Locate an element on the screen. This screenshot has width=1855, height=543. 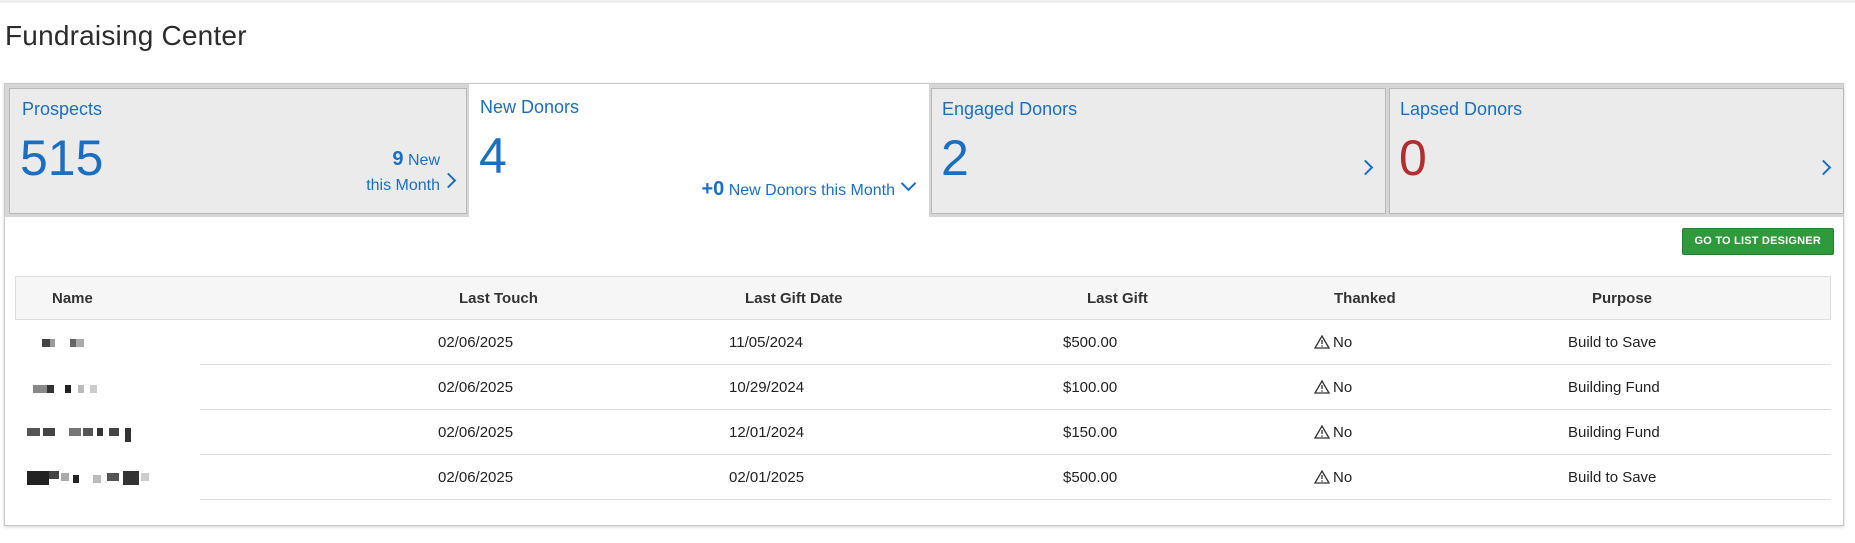
column-header-last-touch: Last Touch is located at coordinates (498, 298).